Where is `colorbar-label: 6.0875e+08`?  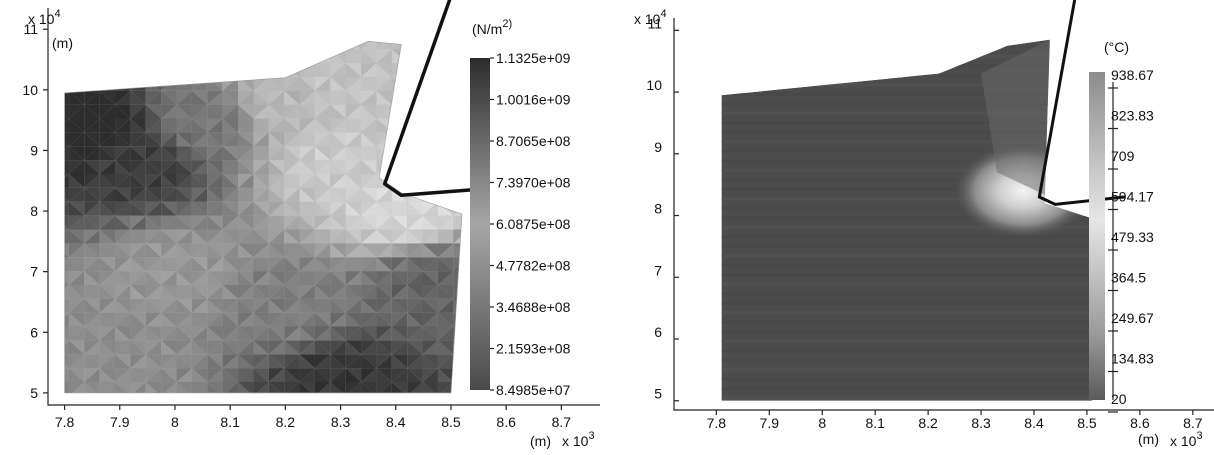
colorbar-label: 6.0875e+08 is located at coordinates (533, 224).